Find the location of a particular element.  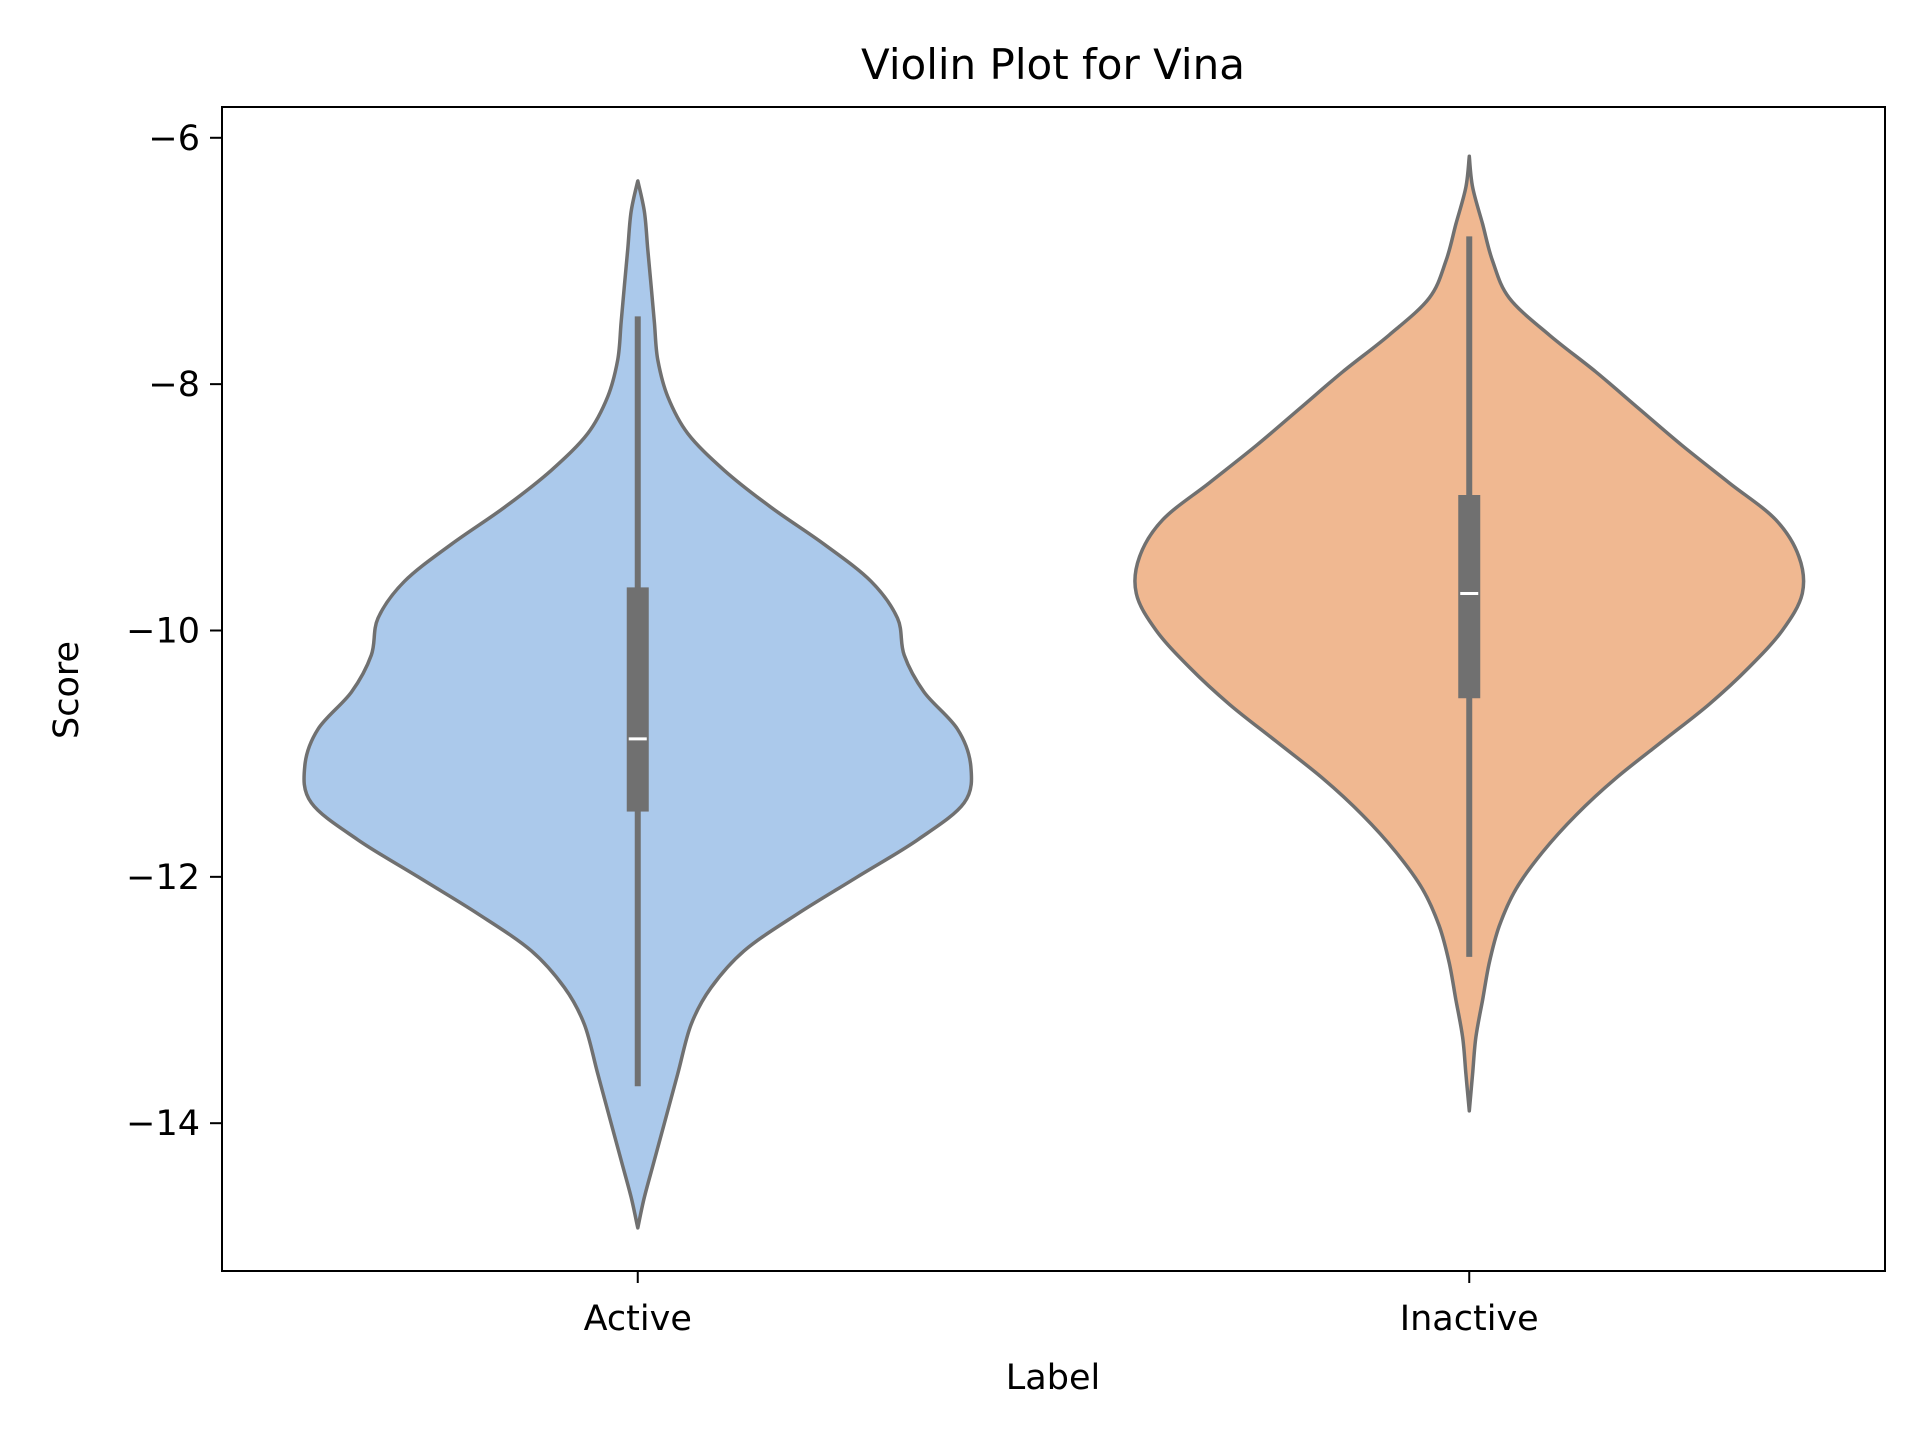

y-axis: −6 −8 −10 −12 −14 is located at coordinates (174, 631).